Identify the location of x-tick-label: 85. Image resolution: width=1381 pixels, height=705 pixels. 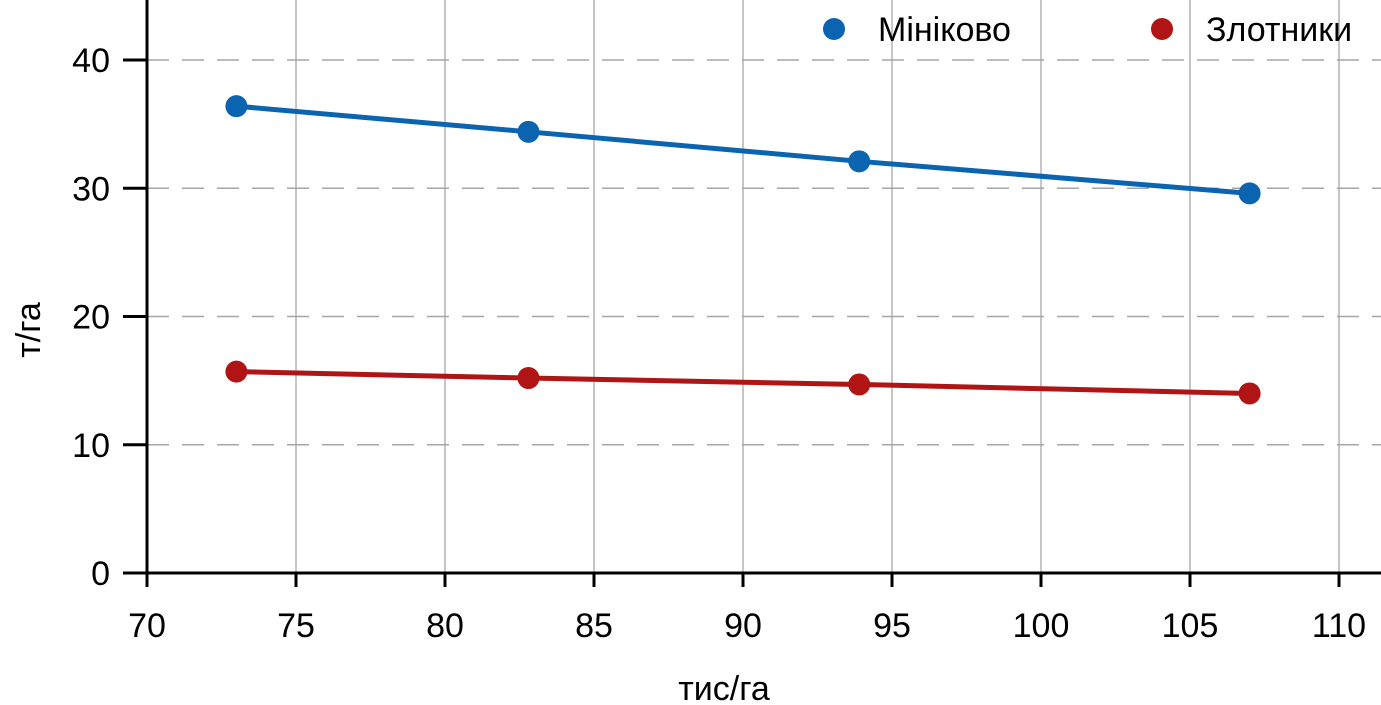
(594, 626).